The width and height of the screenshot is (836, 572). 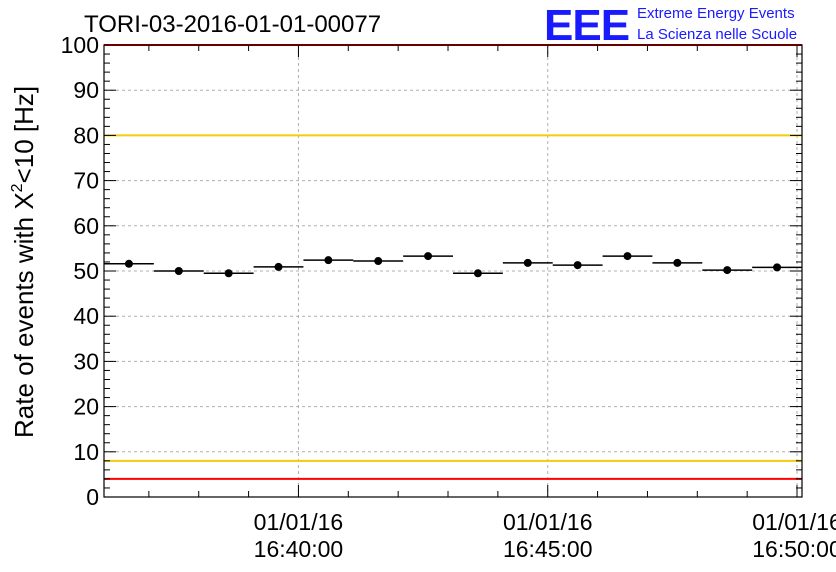 I want to click on y-axis-label-rest: <10 [Hz], so click(x=24, y=135).